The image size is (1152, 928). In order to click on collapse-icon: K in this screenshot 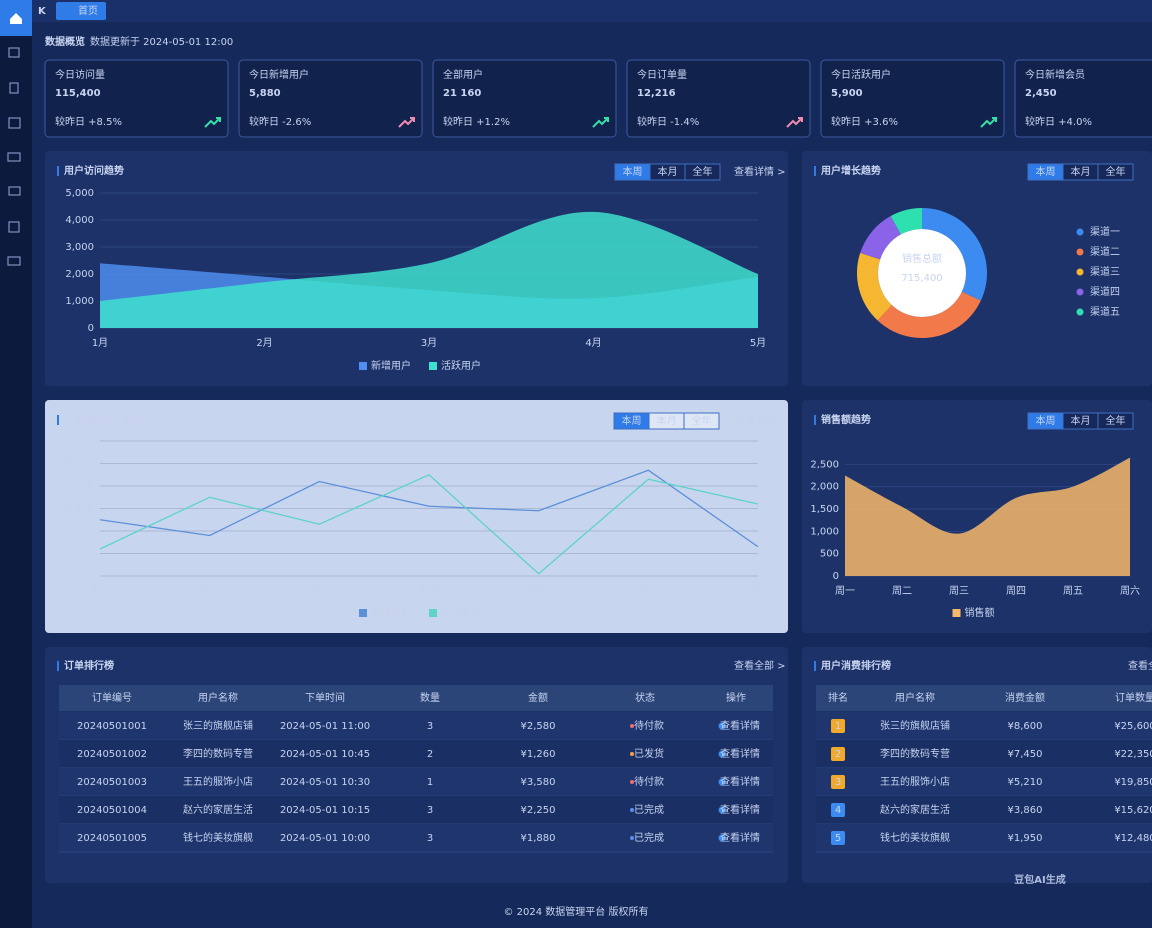, I will do `click(42, 11)`.